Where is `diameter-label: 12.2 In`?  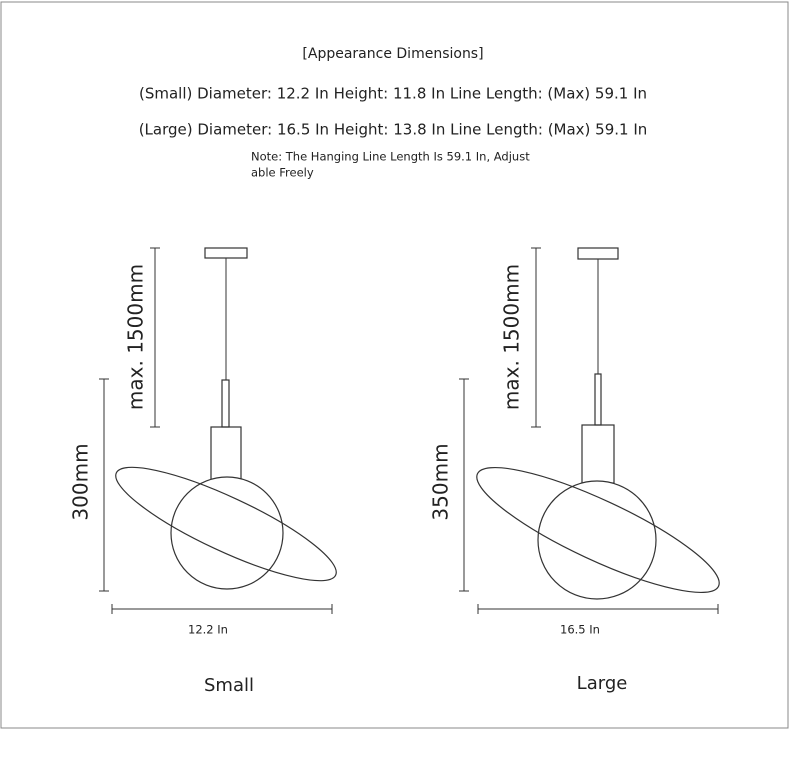
diameter-label: 12.2 In is located at coordinates (208, 630).